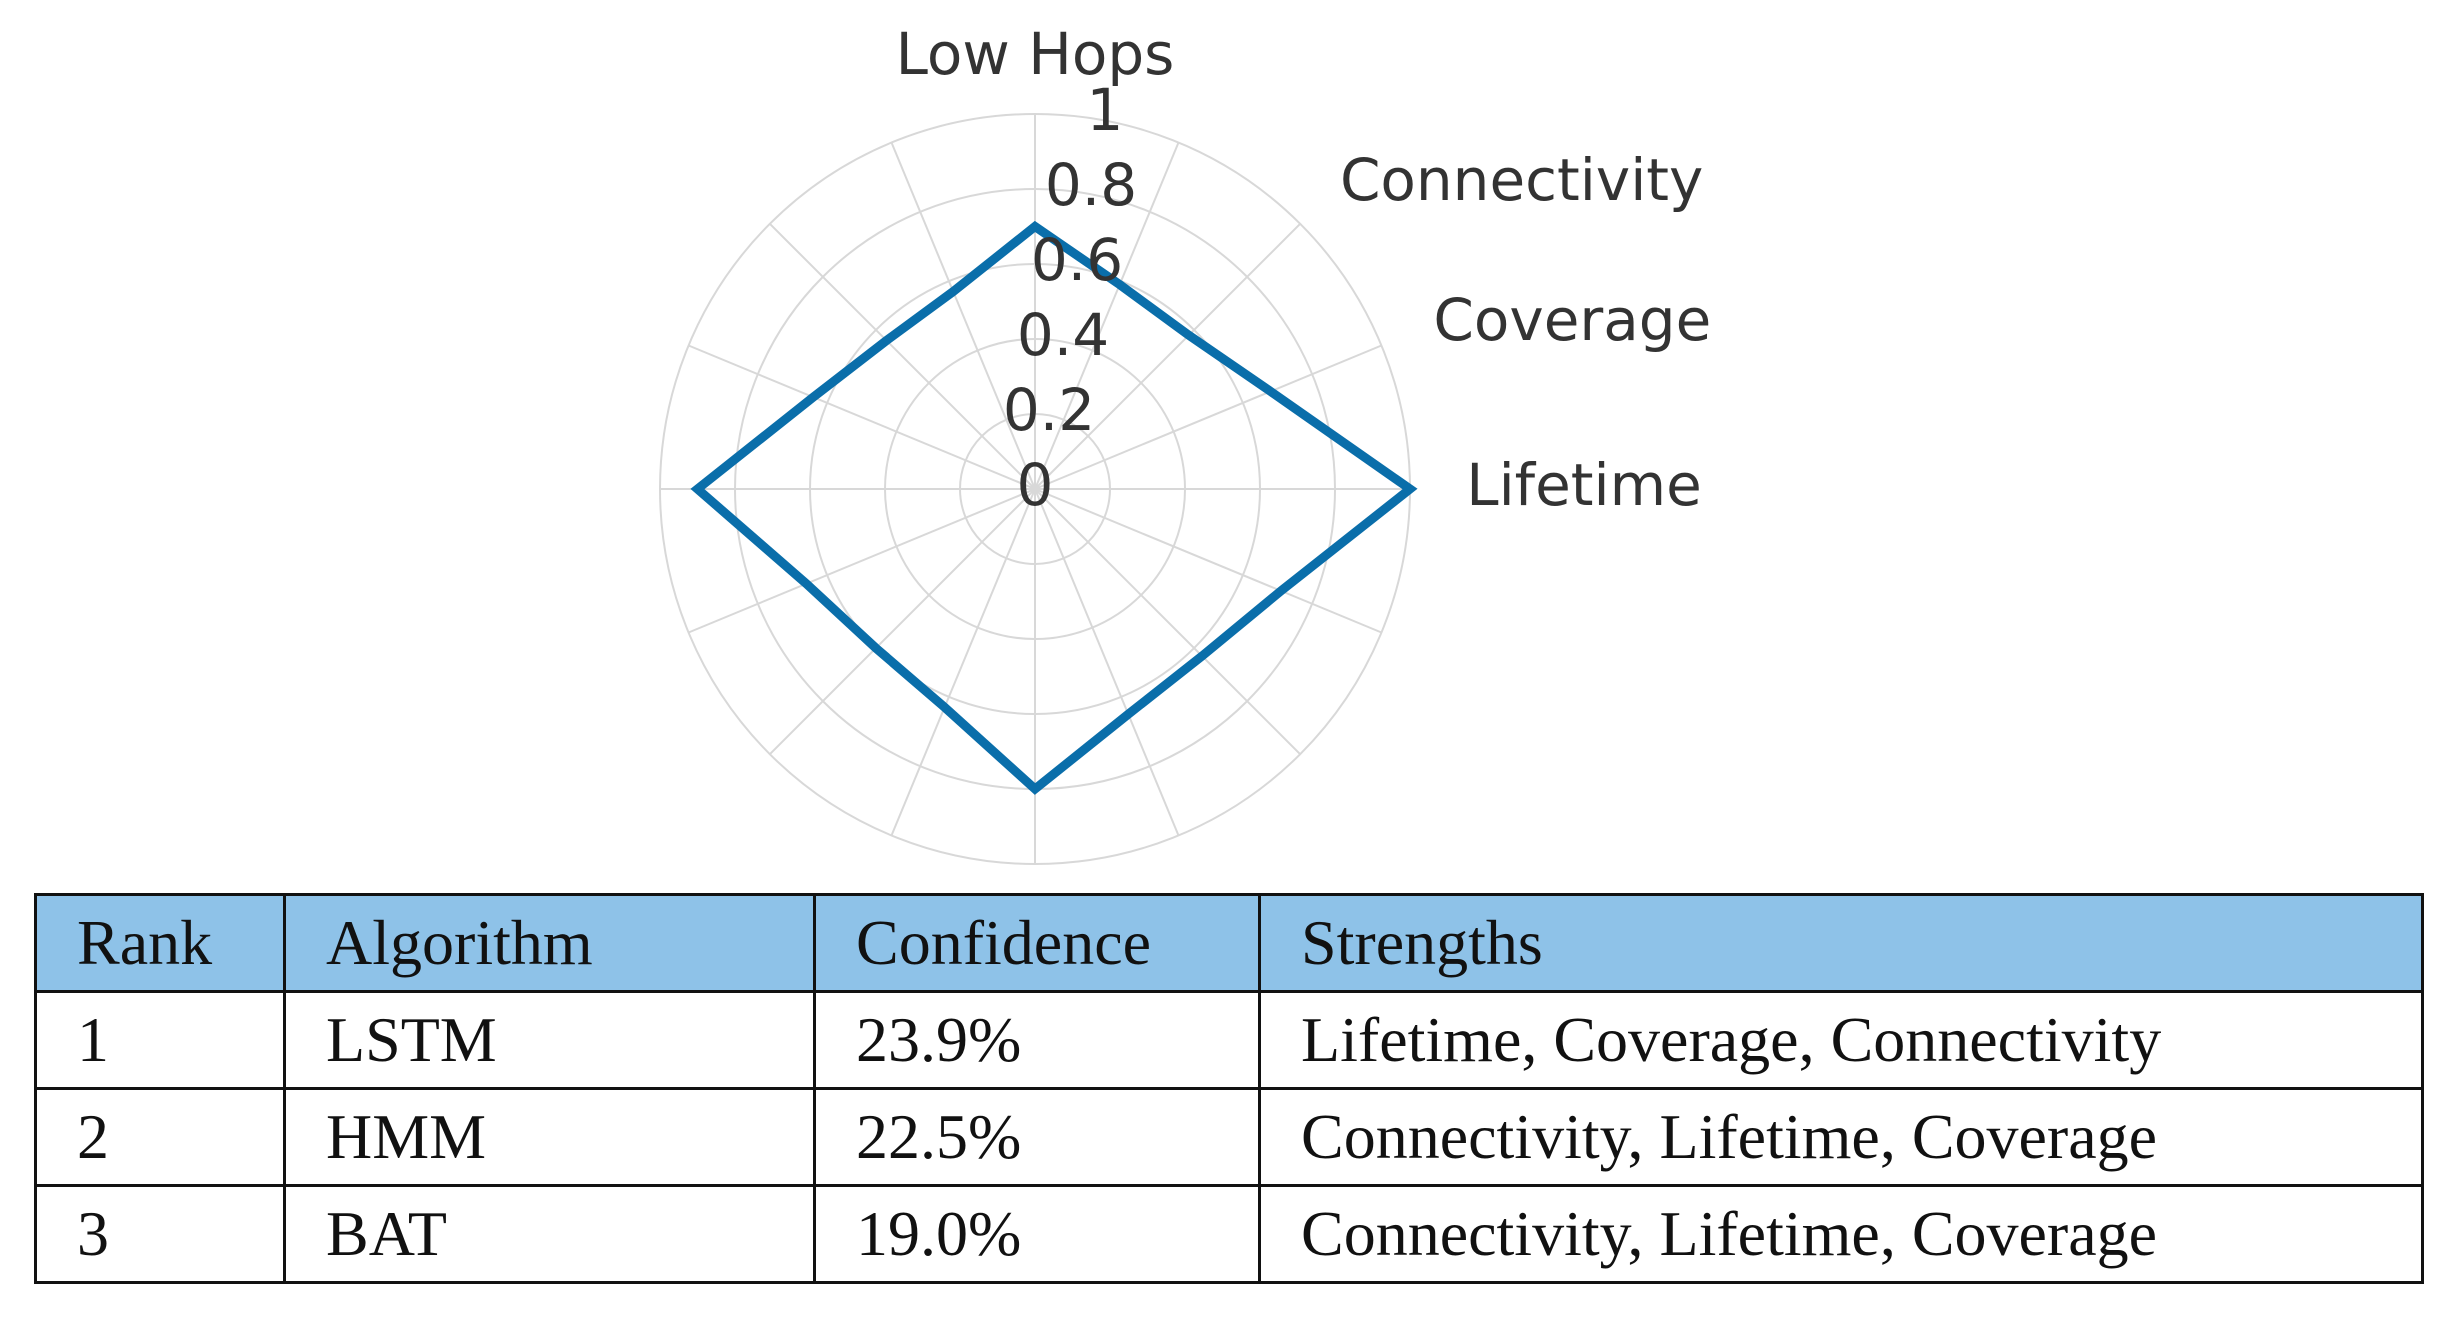 The width and height of the screenshot is (2448, 1324). I want to click on table-cell: Lifetime, Coverage, Connectivity, so click(1841, 1040).